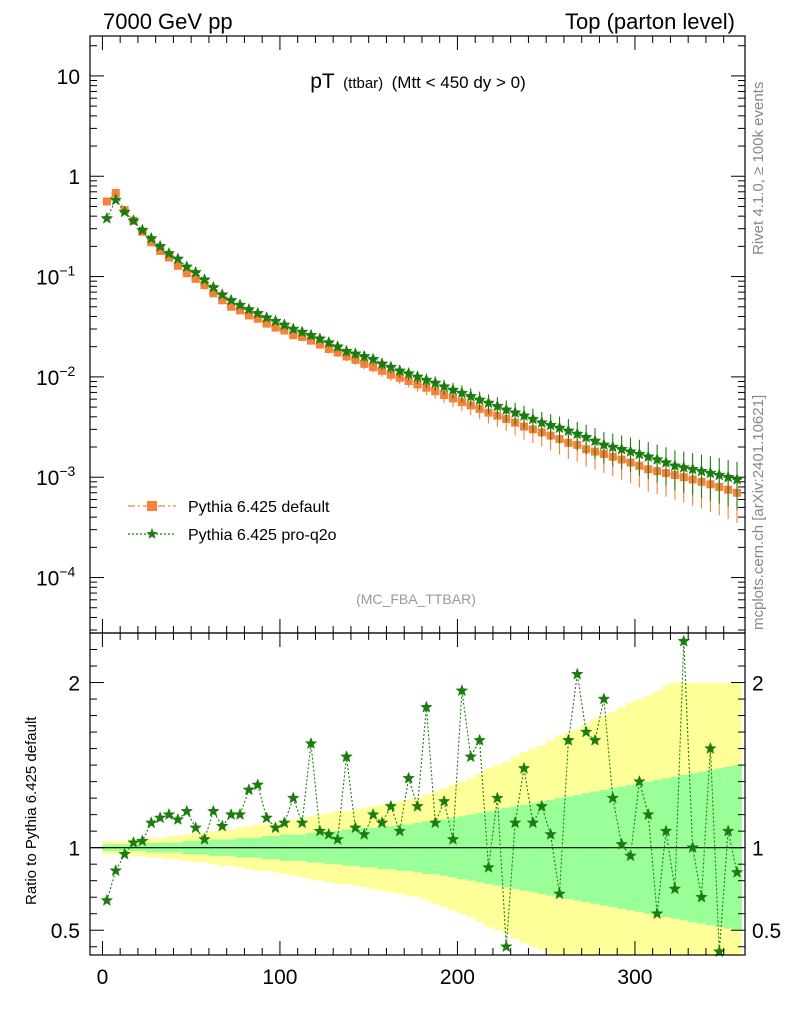 Image resolution: width=786 pixels, height=1024 pixels. Describe the element at coordinates (74, 177) in the screenshot. I see `main-y-tick-label: 1` at that location.